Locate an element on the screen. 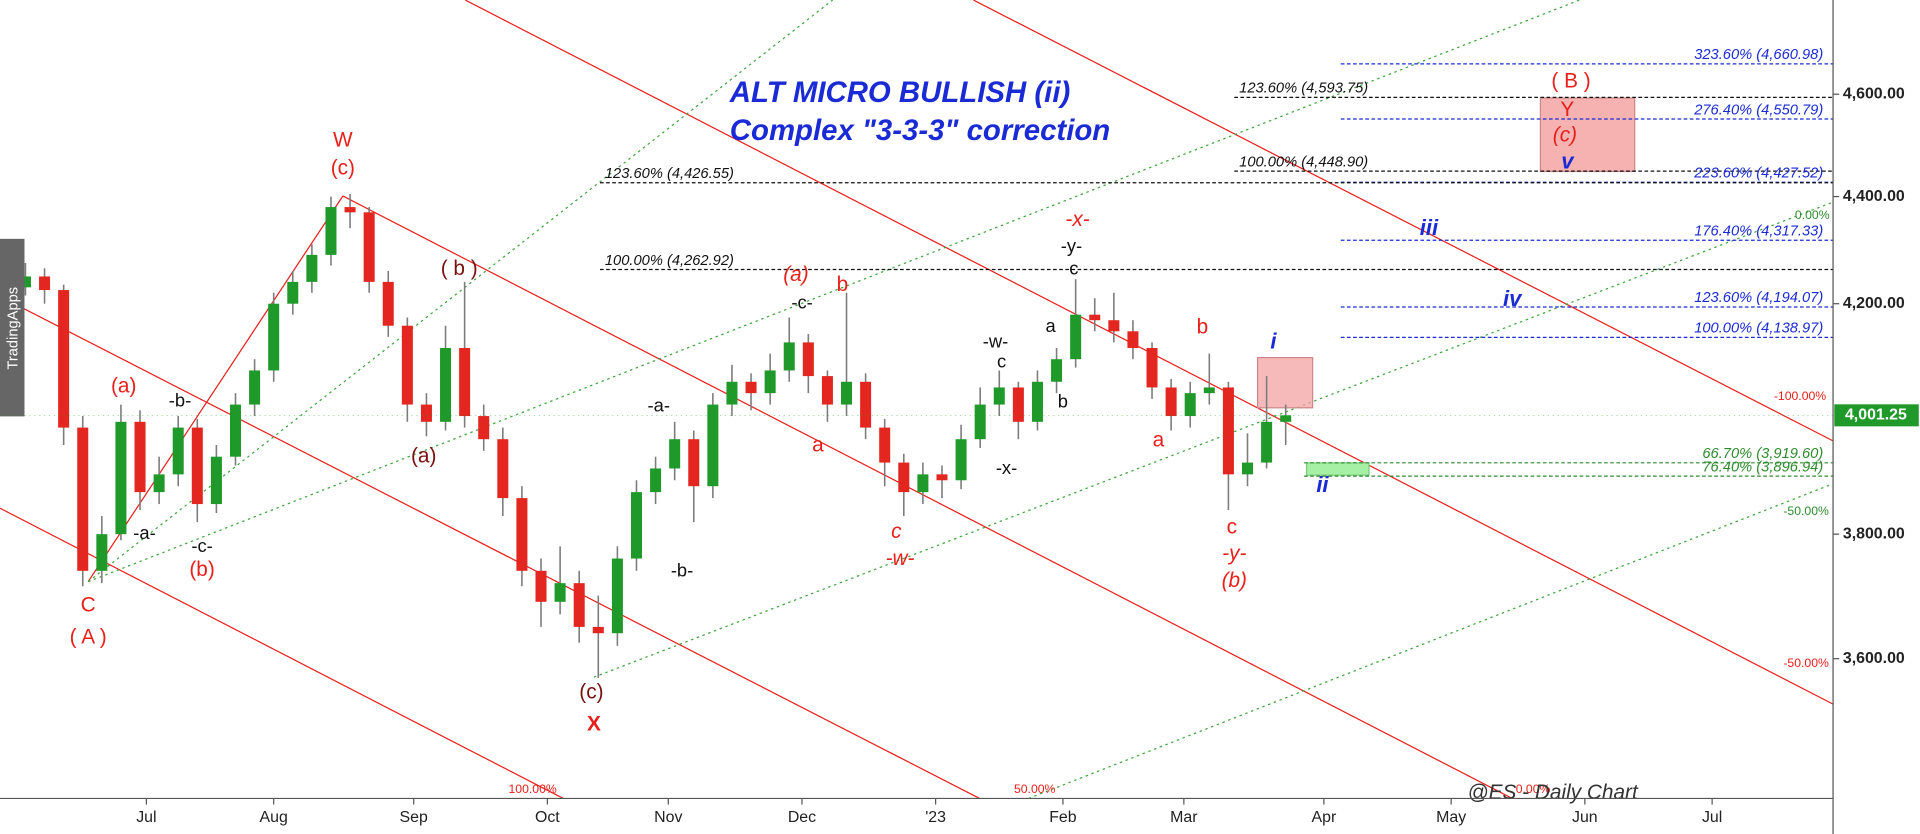 The height and width of the screenshot is (834, 1920). fib-level-label: 123.60% (4,194.07) is located at coordinates (1758, 298).